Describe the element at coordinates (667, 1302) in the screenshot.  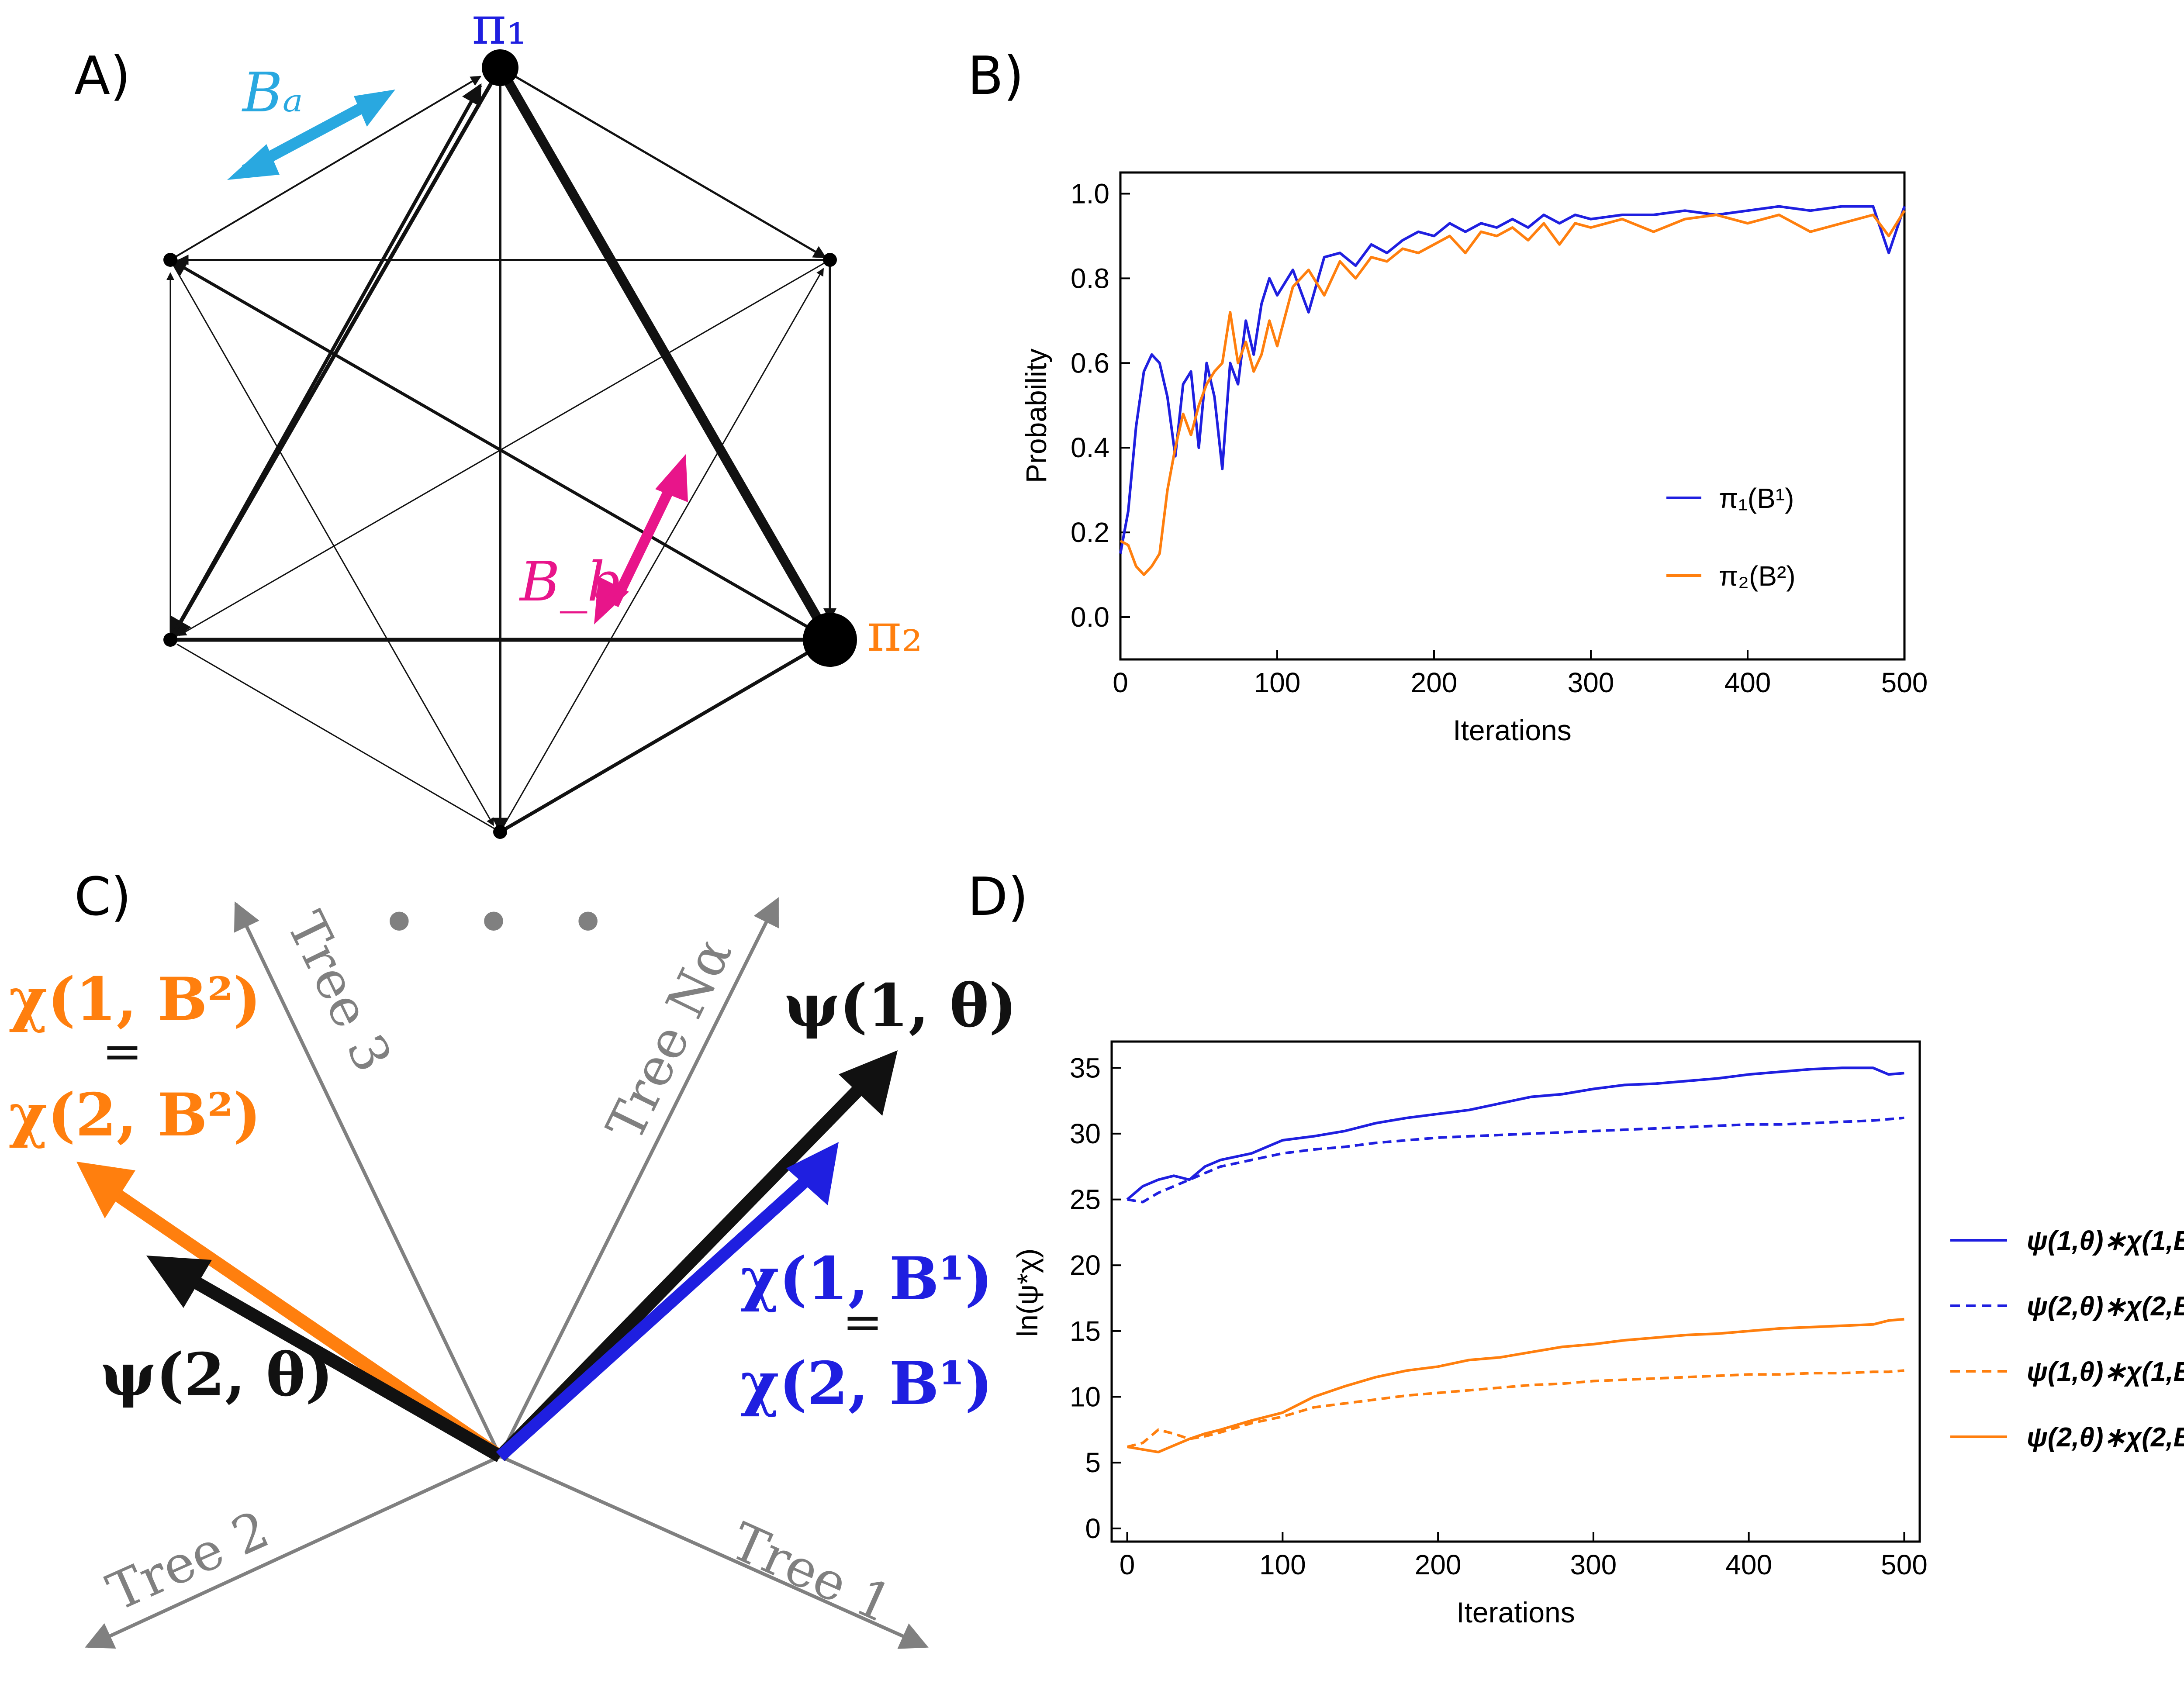
I see `vector-chi-b1` at that location.